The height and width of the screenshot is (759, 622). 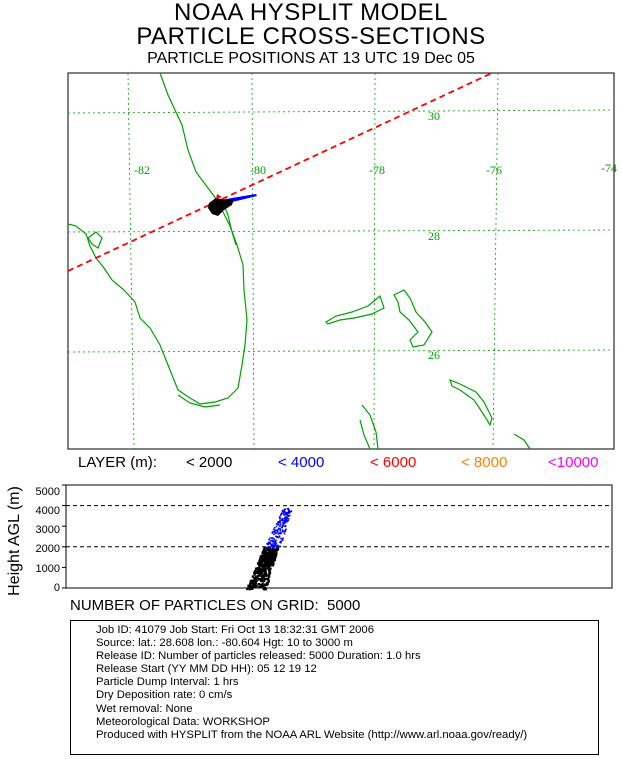 What do you see at coordinates (219, 196) in the screenshot?
I see `source-marker` at bounding box center [219, 196].